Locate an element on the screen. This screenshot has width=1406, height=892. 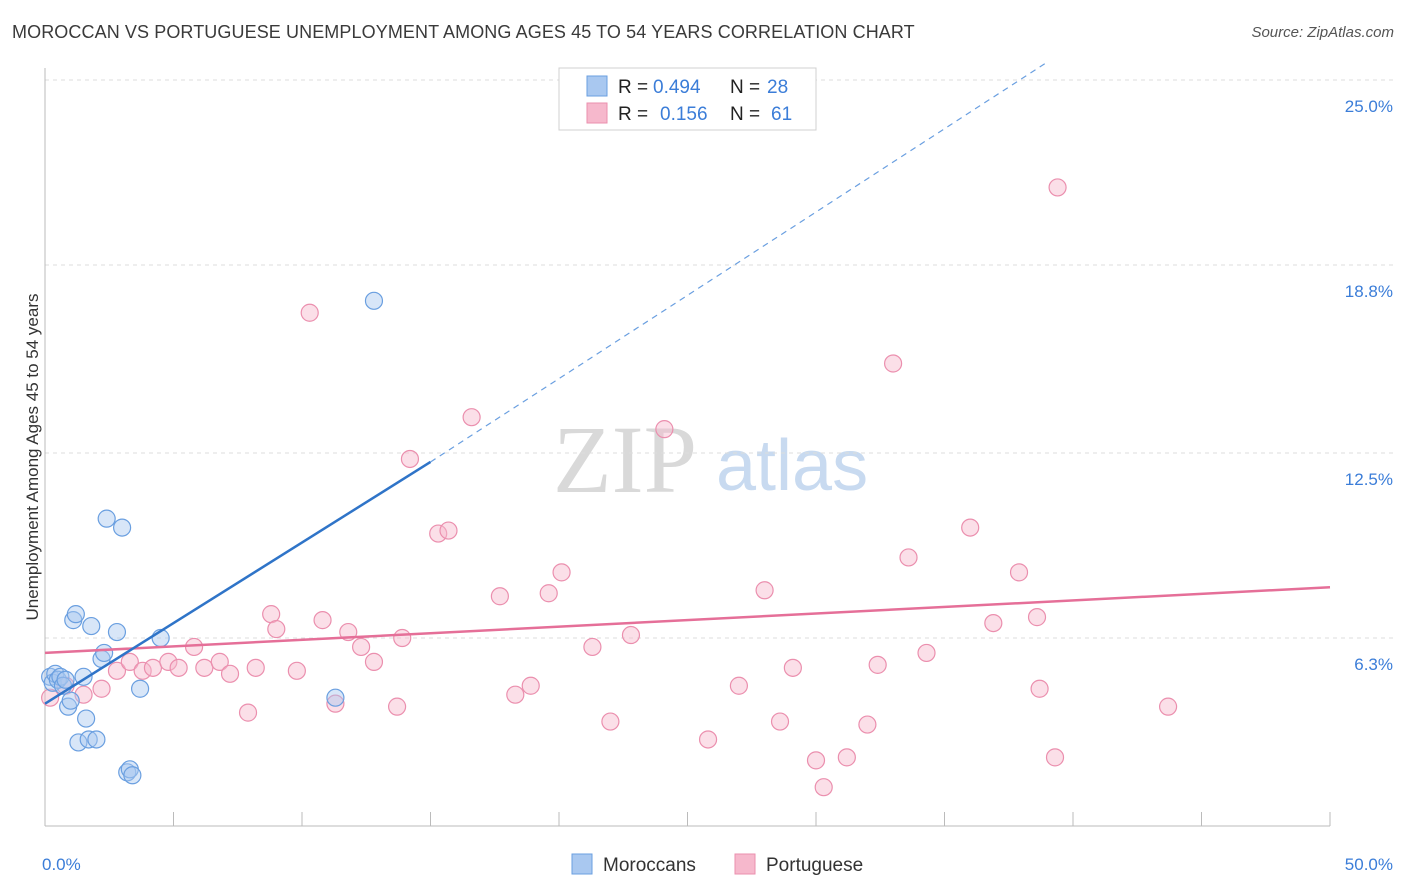
legend-r-label-moroccans: R = is located at coordinates (633, 87).